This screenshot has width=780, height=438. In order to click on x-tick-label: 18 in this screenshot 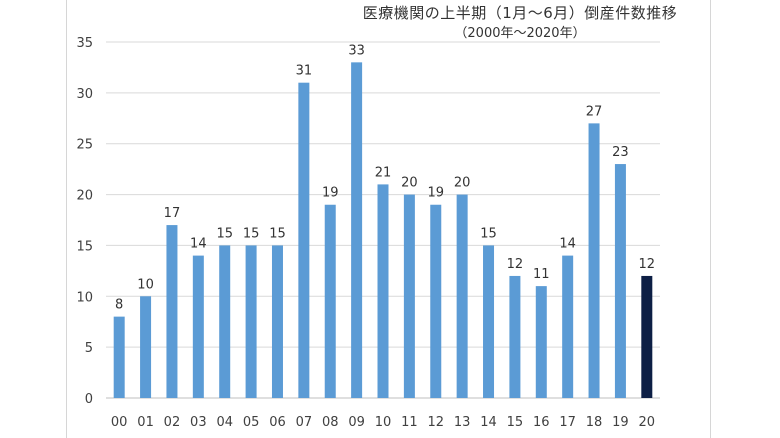, I will do `click(594, 422)`.